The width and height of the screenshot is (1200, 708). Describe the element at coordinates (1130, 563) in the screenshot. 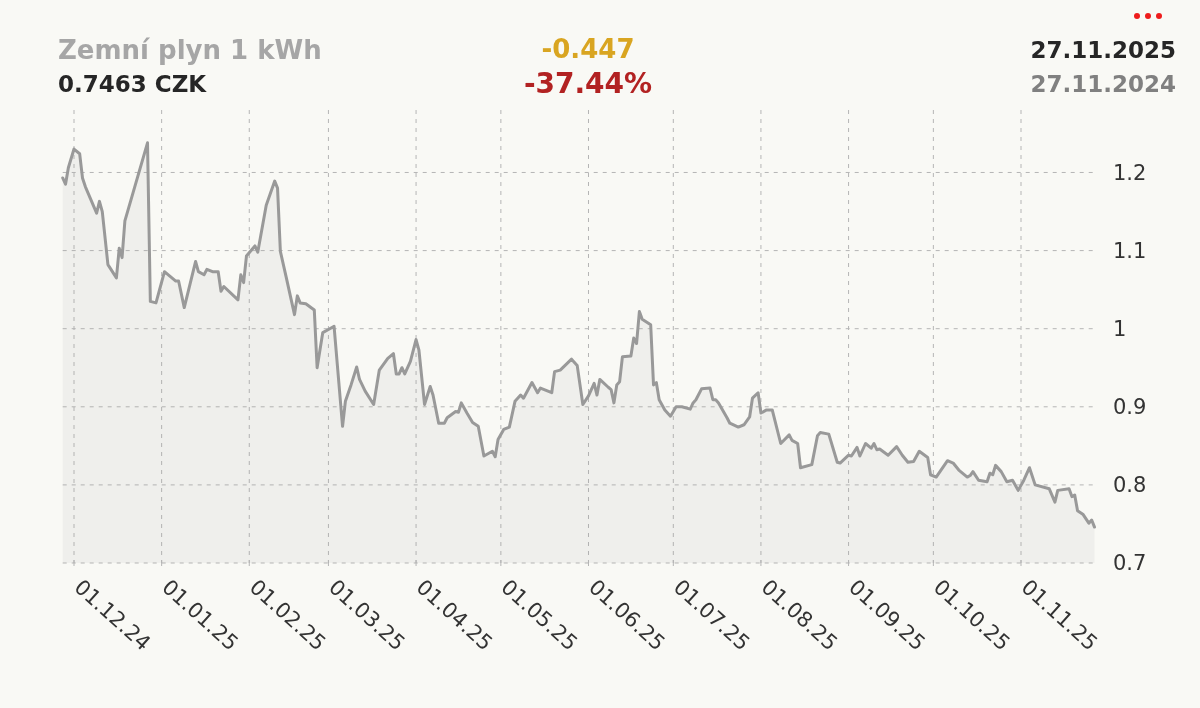

I see `y-tick-label: 0.7` at that location.